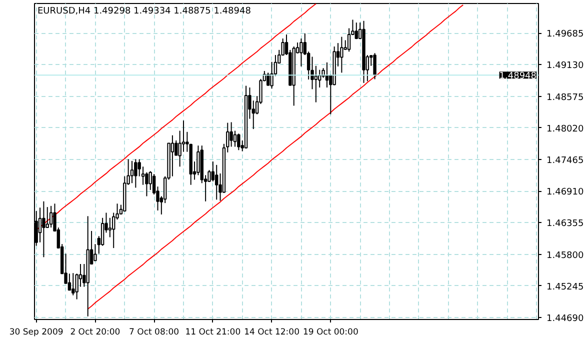 The width and height of the screenshot is (586, 340). Describe the element at coordinates (95, 333) in the screenshot. I see `x-tick-label: 2 Oct 20:00` at that location.